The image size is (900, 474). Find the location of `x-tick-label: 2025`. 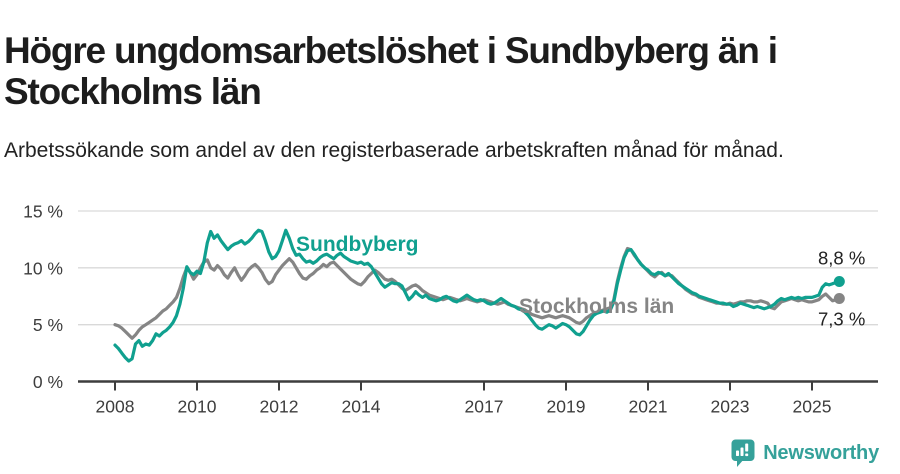

x-tick-label: 2025 is located at coordinates (812, 407).